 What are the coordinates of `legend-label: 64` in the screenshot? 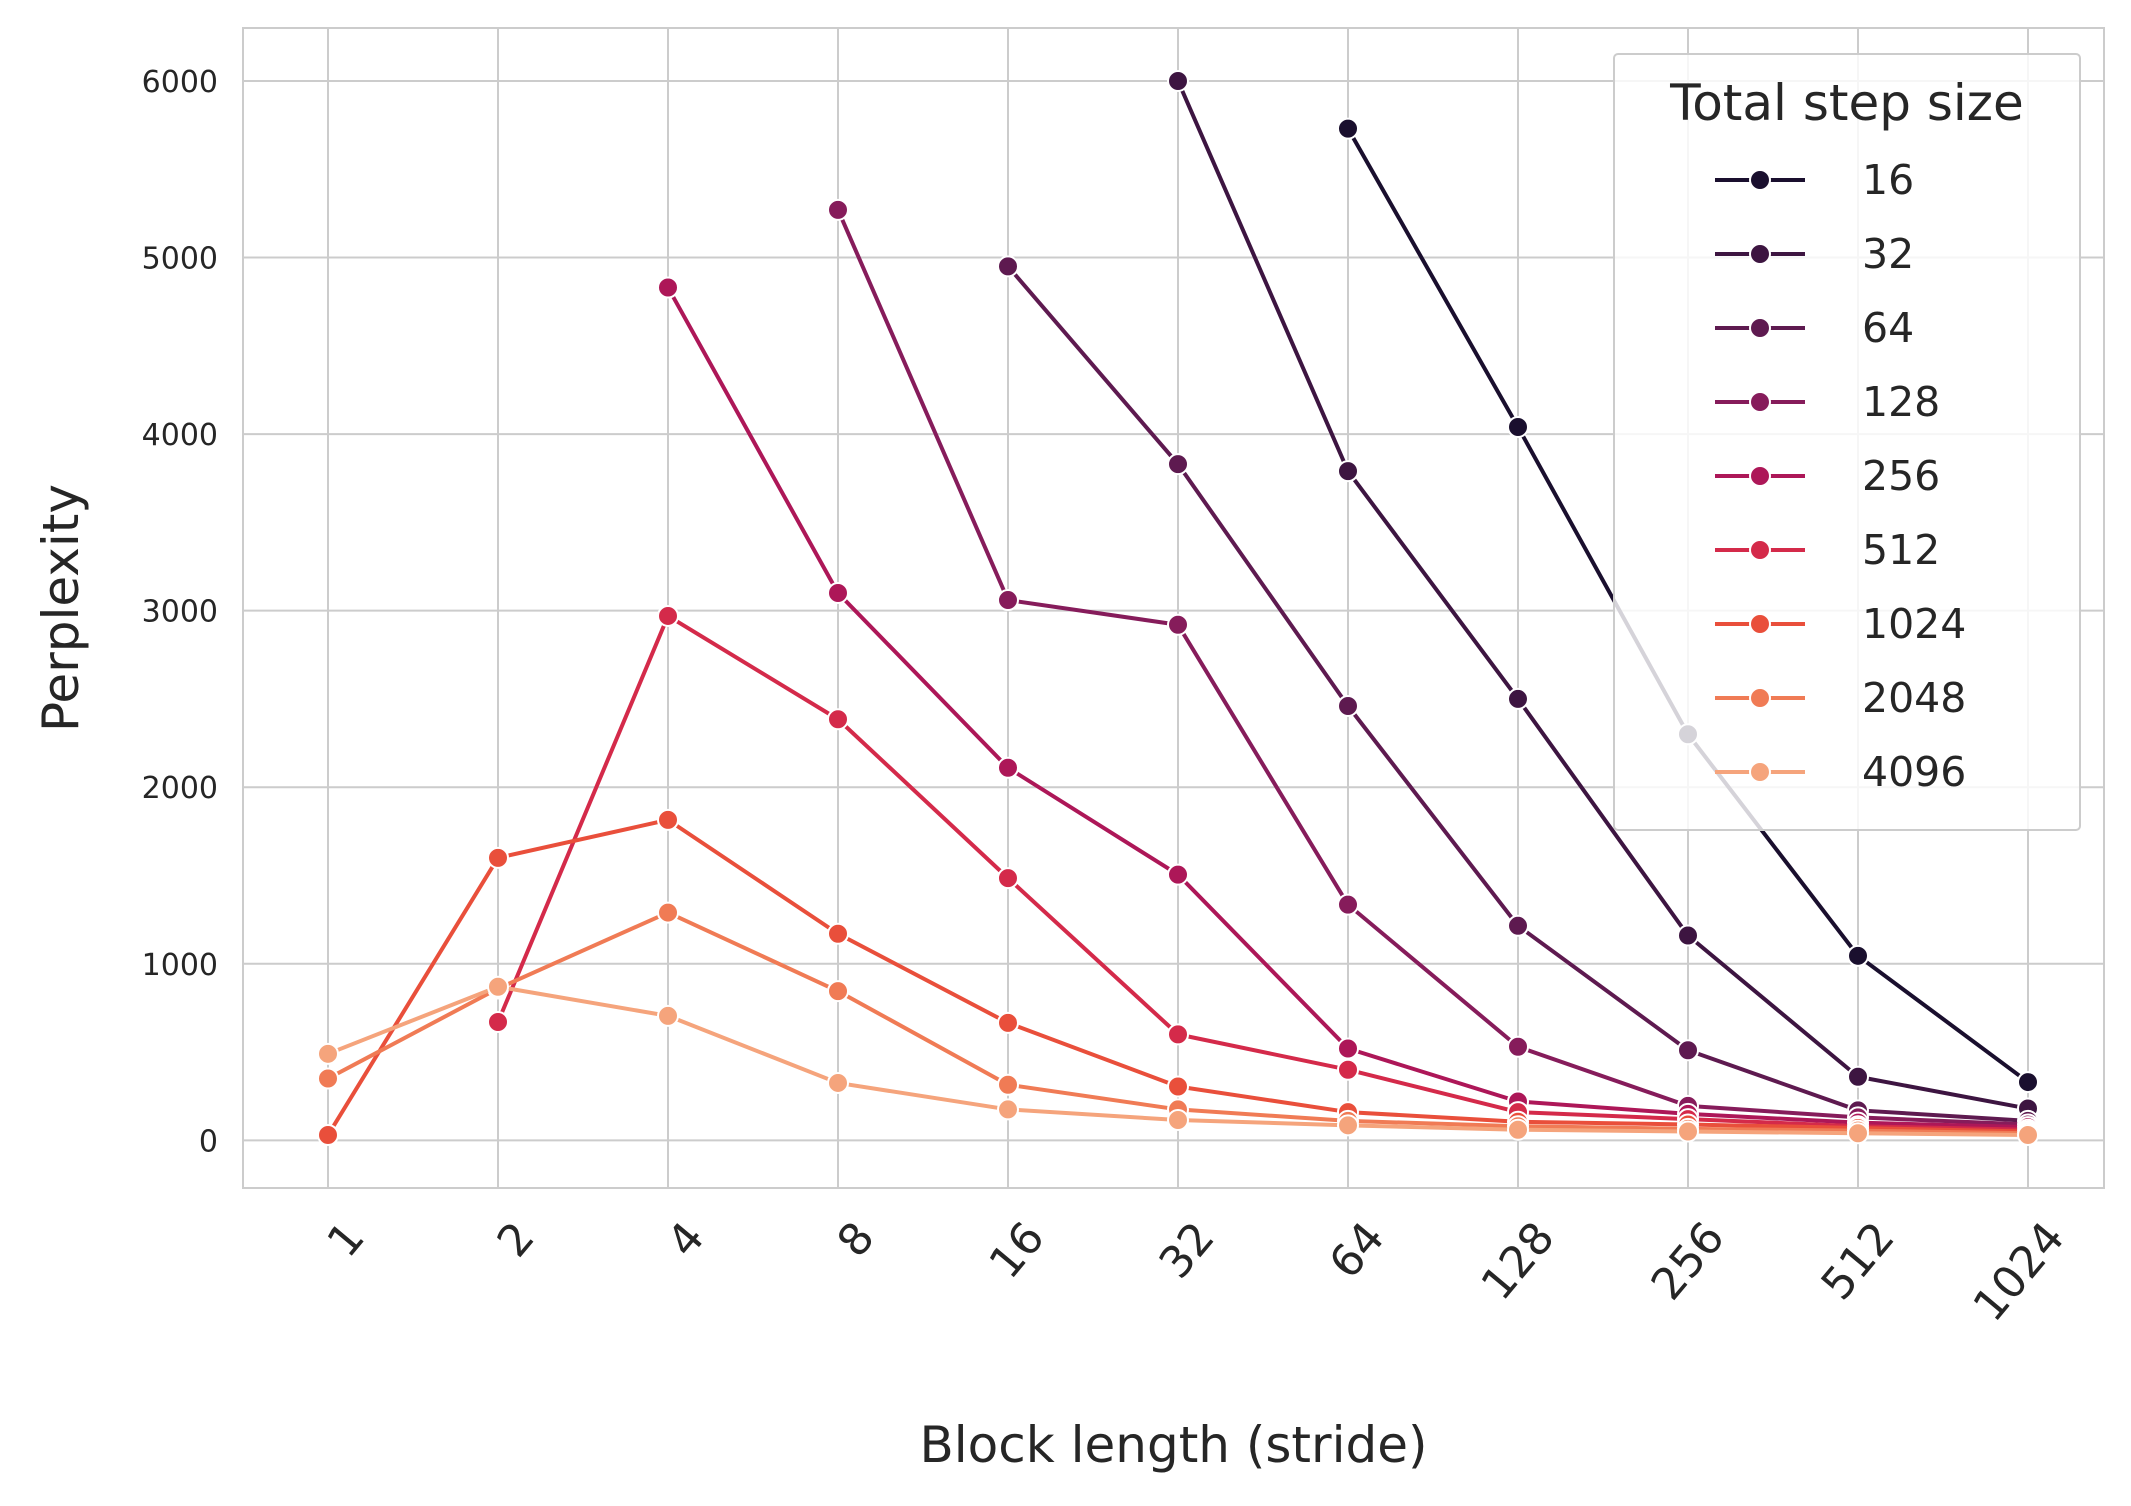 It's located at (1888, 328).